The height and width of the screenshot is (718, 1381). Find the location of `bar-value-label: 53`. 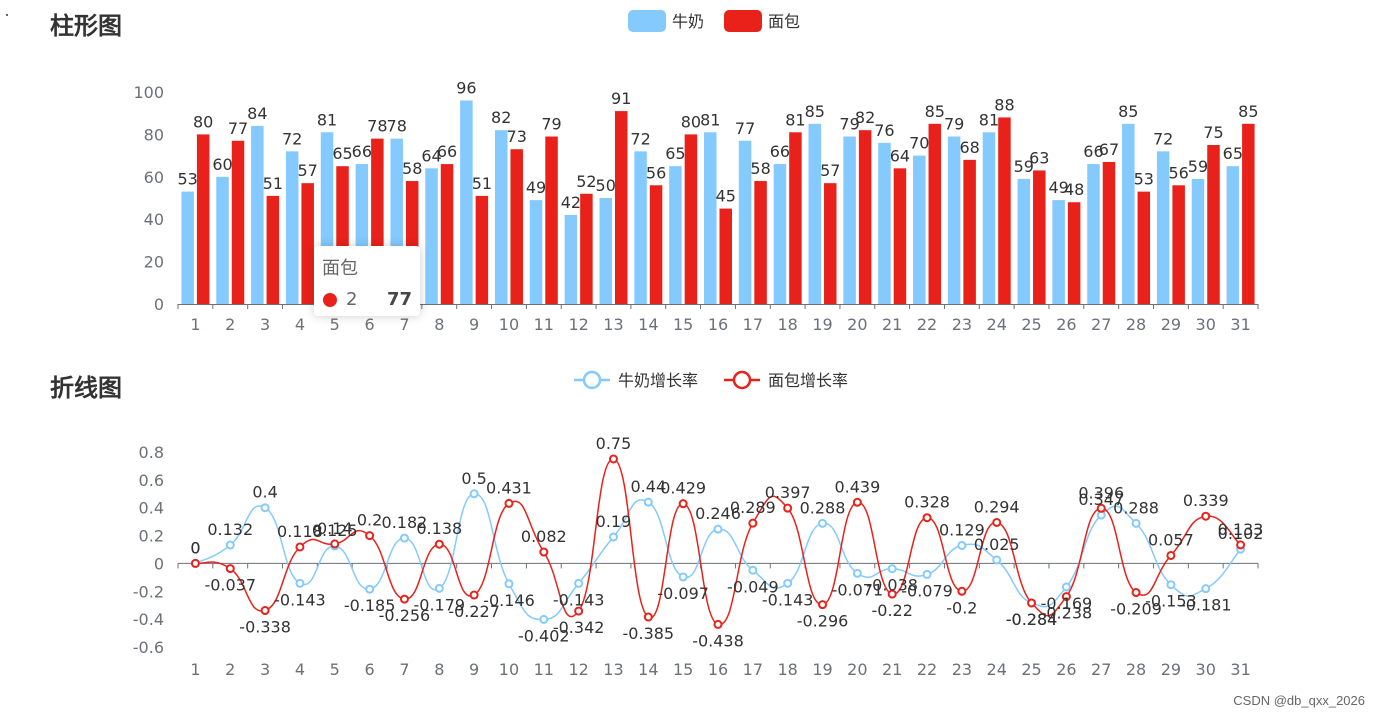

bar-value-label: 53 is located at coordinates (187, 179).